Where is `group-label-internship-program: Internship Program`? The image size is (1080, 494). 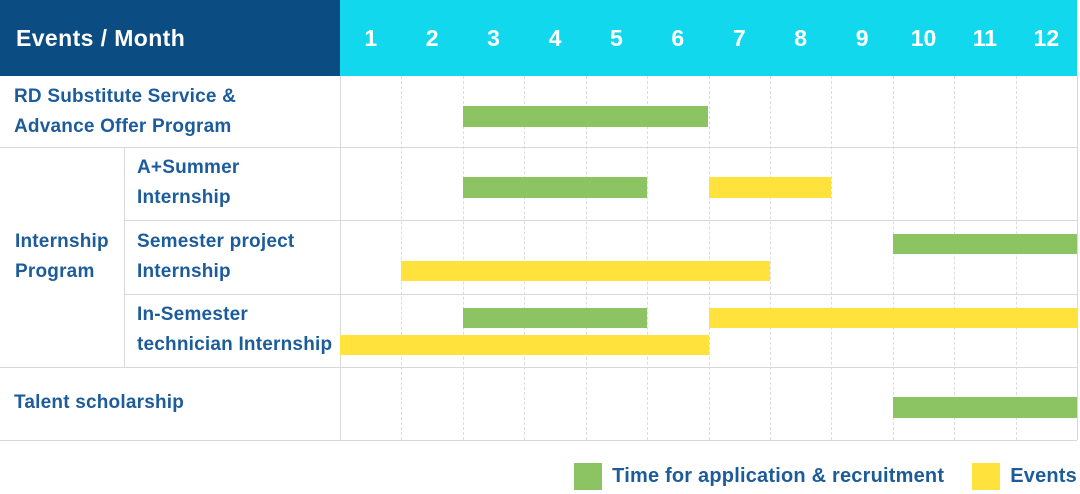
group-label-internship-program: Internship Program is located at coordinates (62, 256).